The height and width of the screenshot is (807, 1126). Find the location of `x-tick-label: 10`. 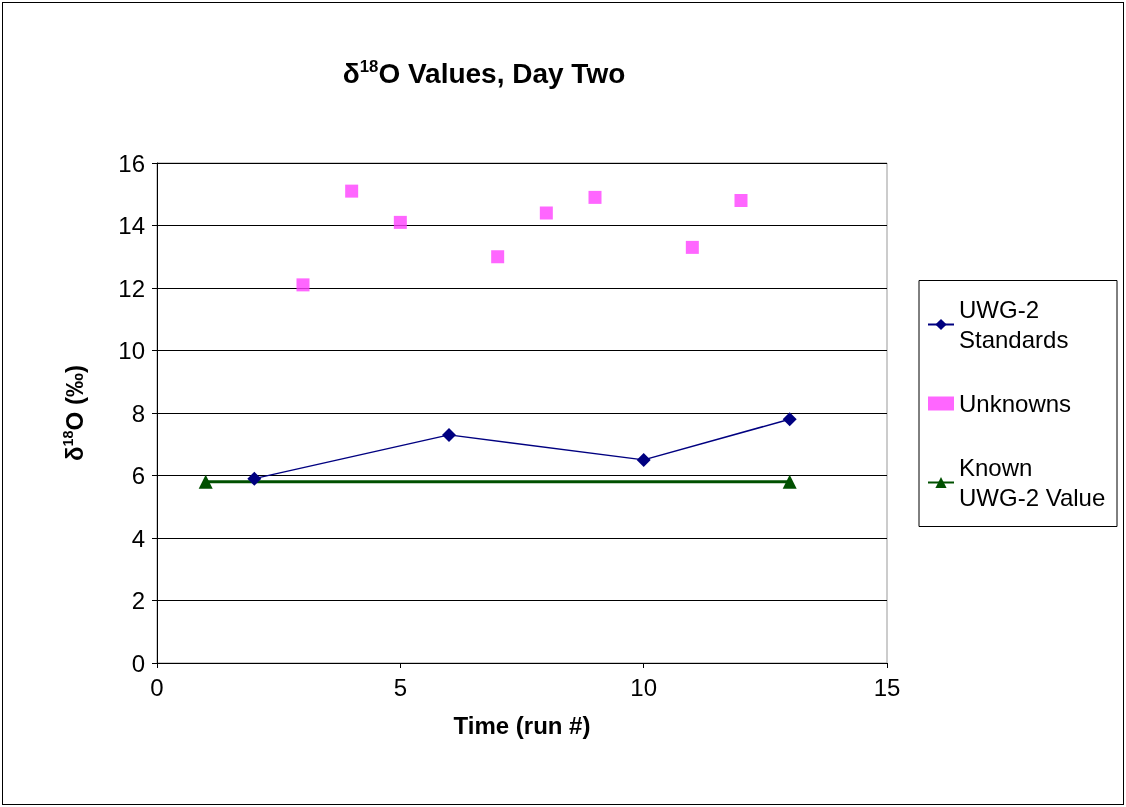

x-tick-label: 10 is located at coordinates (644, 687).